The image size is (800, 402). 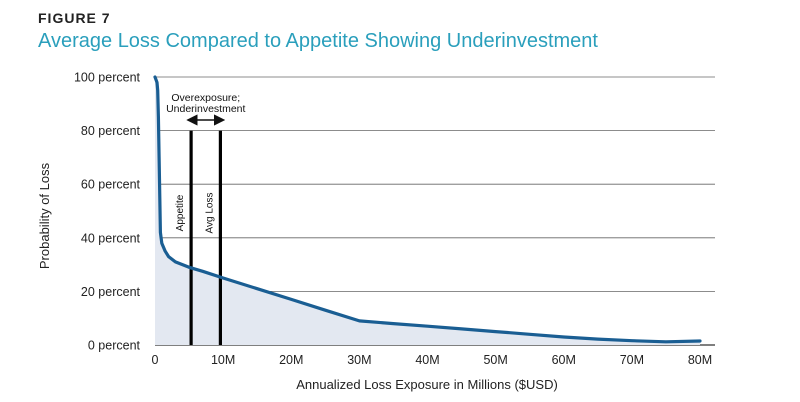 I want to click on marker-label-avg-loss: Avg Loss, so click(x=209, y=213).